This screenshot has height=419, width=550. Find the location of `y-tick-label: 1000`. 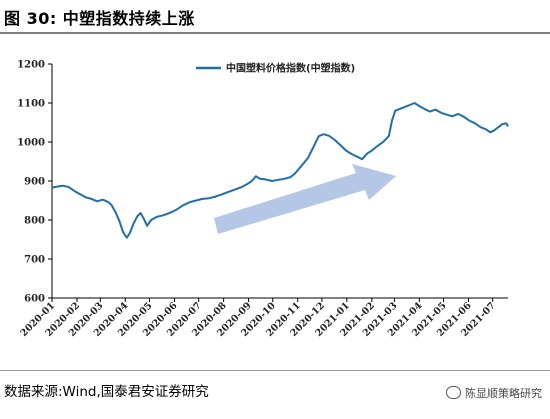

y-tick-label: 1000 is located at coordinates (31, 143).